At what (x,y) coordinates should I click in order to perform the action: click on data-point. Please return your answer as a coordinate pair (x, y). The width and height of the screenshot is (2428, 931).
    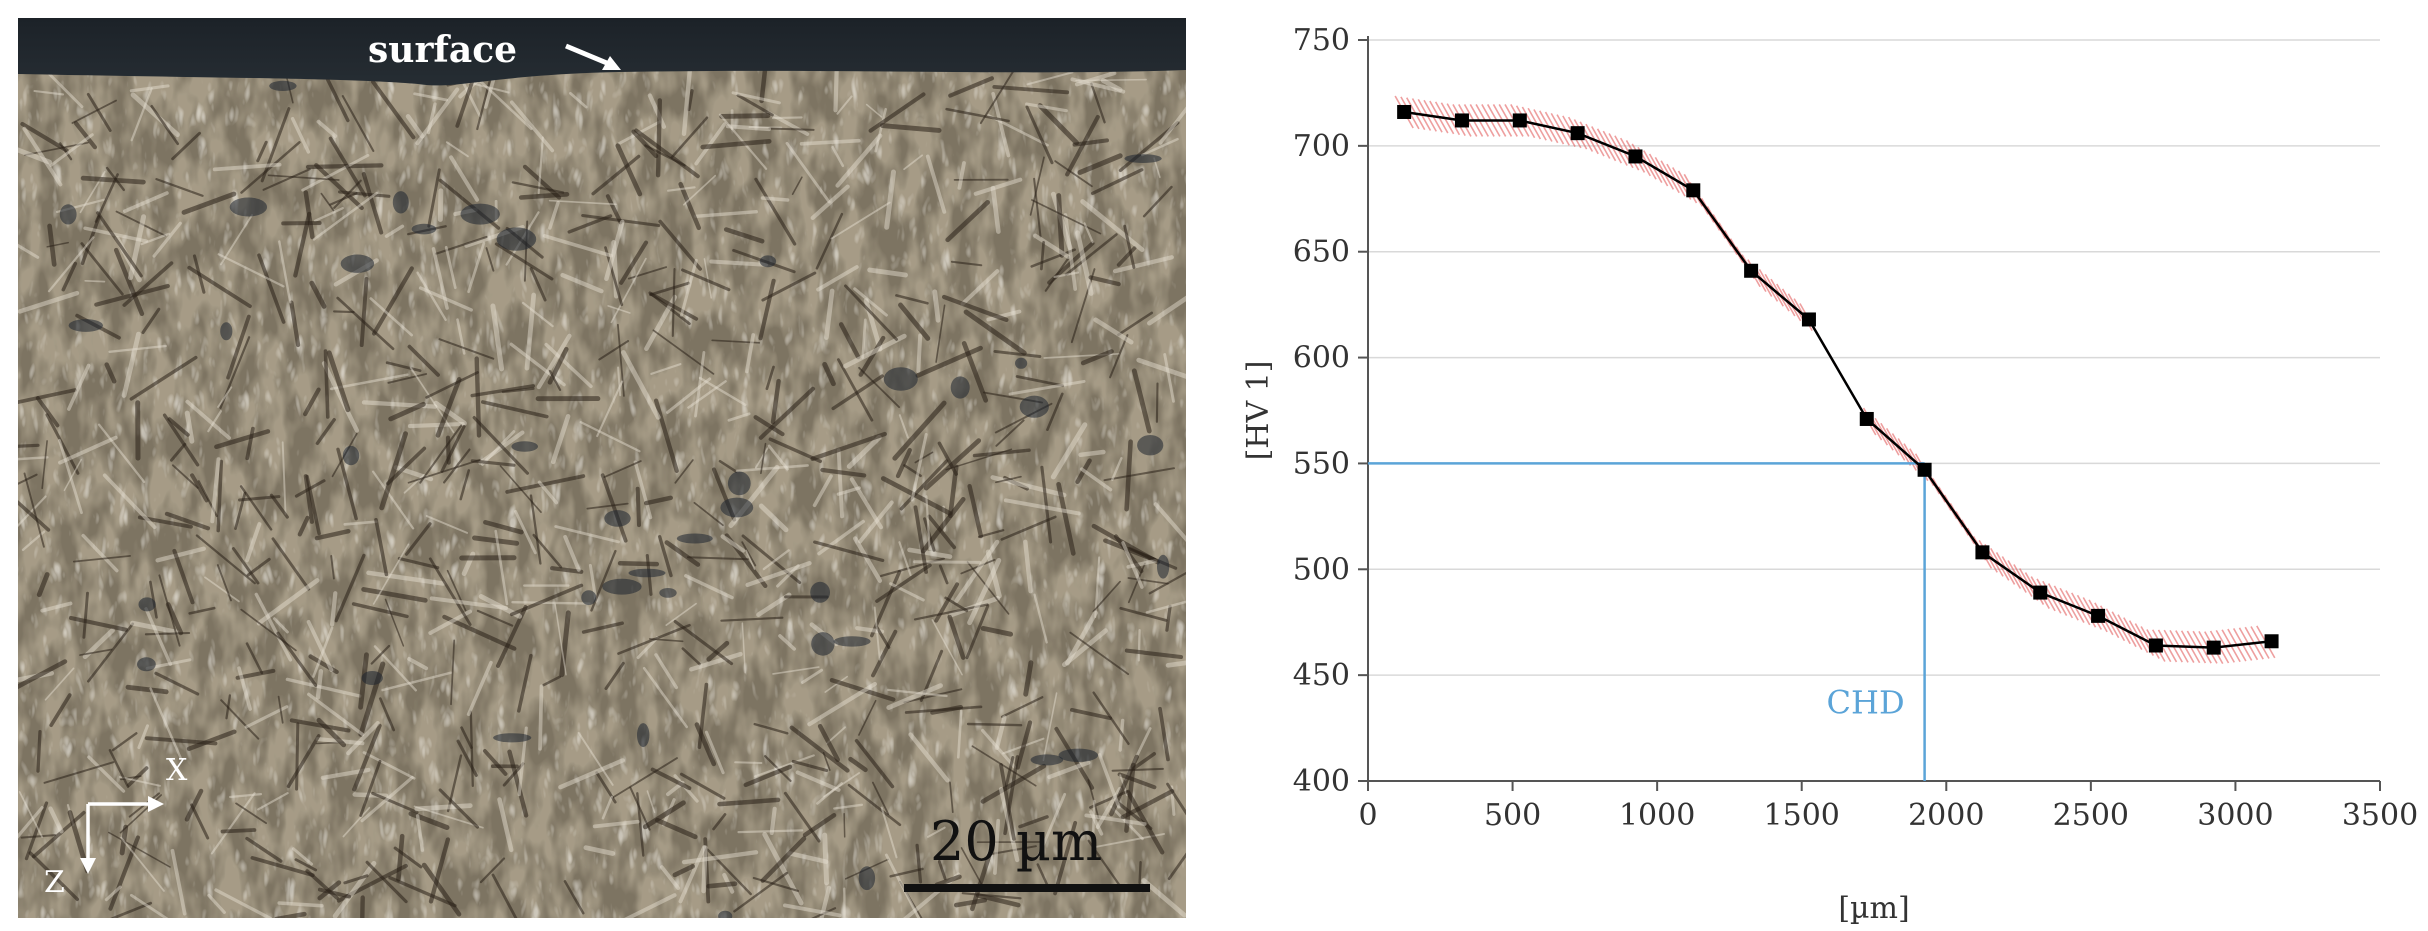
    Looking at the image, I should click on (1866, 418).